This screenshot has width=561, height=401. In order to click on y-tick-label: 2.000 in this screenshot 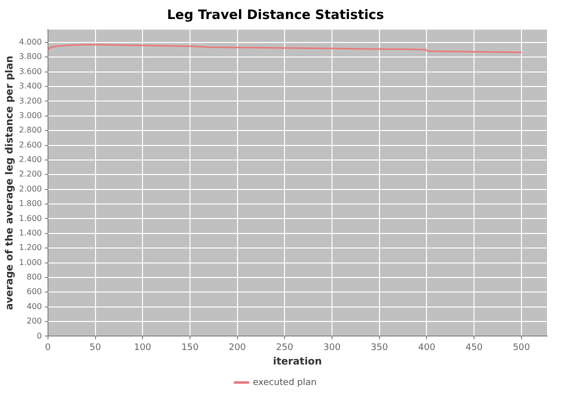, I will do `click(30, 189)`.